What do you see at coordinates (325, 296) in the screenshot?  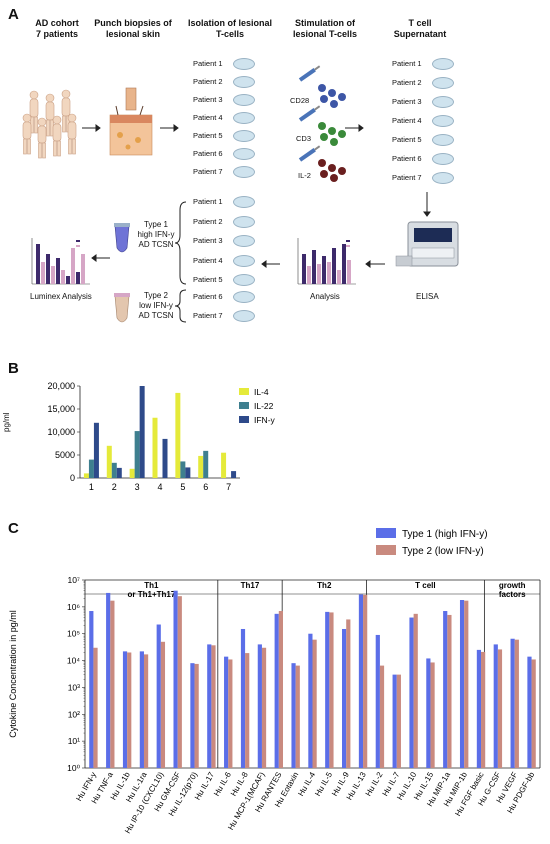 I see `analysis-label: Analysis` at bounding box center [325, 296].